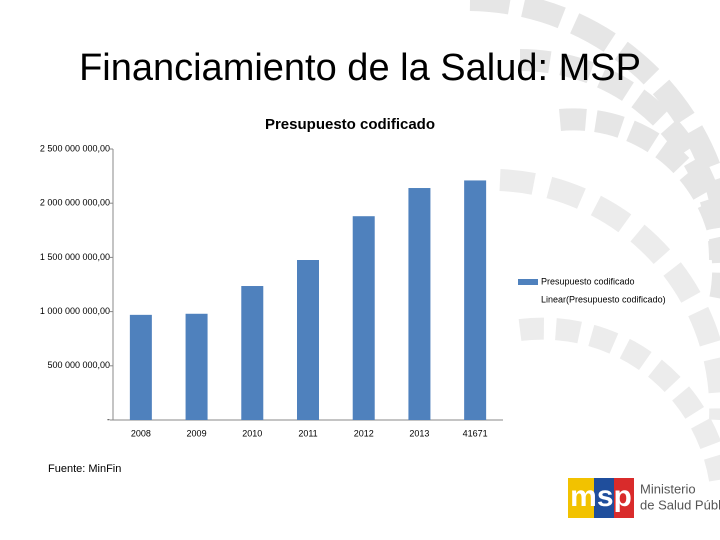 This screenshot has height=540, width=720. I want to click on logo-text: de Salud Pública, so click(680, 504).